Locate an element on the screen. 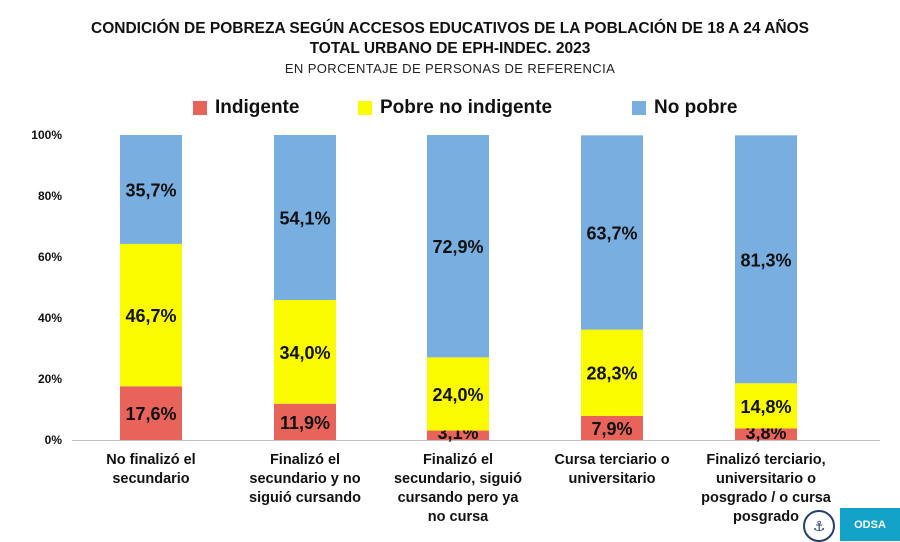 This screenshot has width=900, height=542. category-label-line: No finalizó el is located at coordinates (151, 460).